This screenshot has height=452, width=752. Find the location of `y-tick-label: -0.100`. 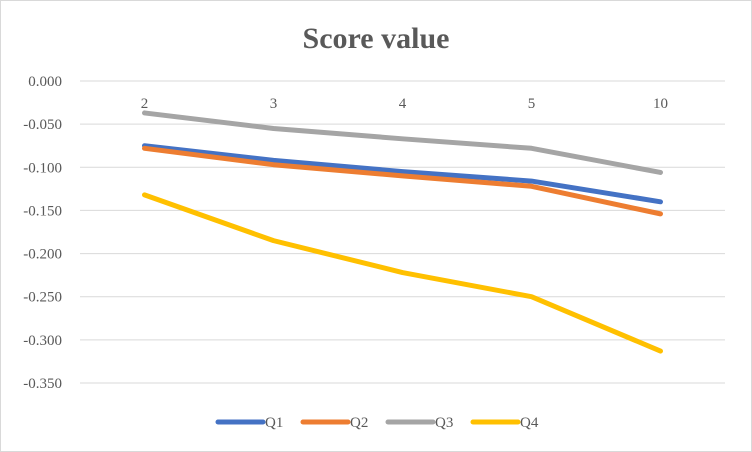

y-tick-label: -0.100 is located at coordinates (42, 168).